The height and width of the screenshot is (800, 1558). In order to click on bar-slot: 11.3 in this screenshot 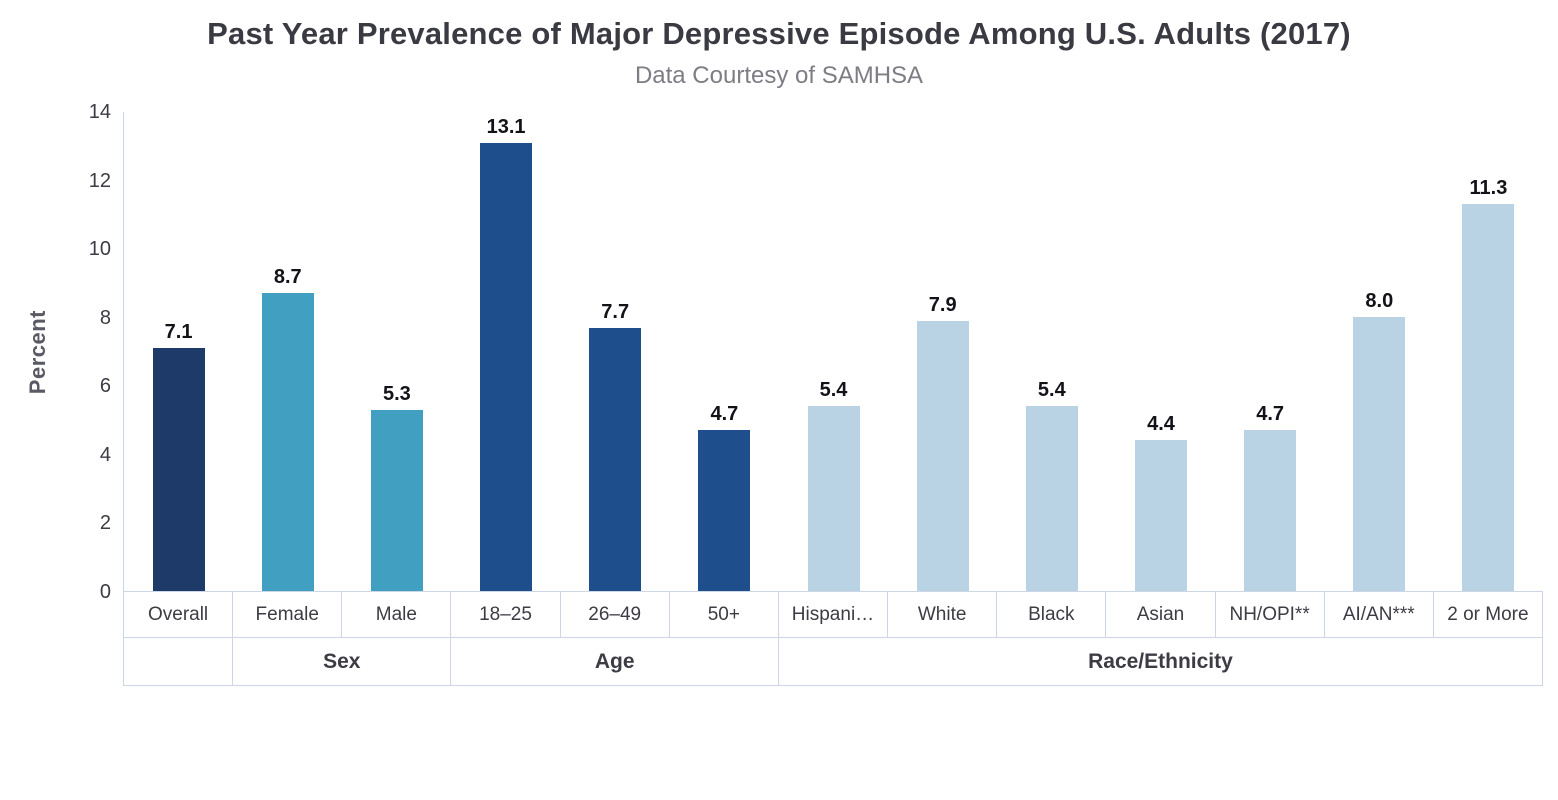, I will do `click(1488, 351)`.